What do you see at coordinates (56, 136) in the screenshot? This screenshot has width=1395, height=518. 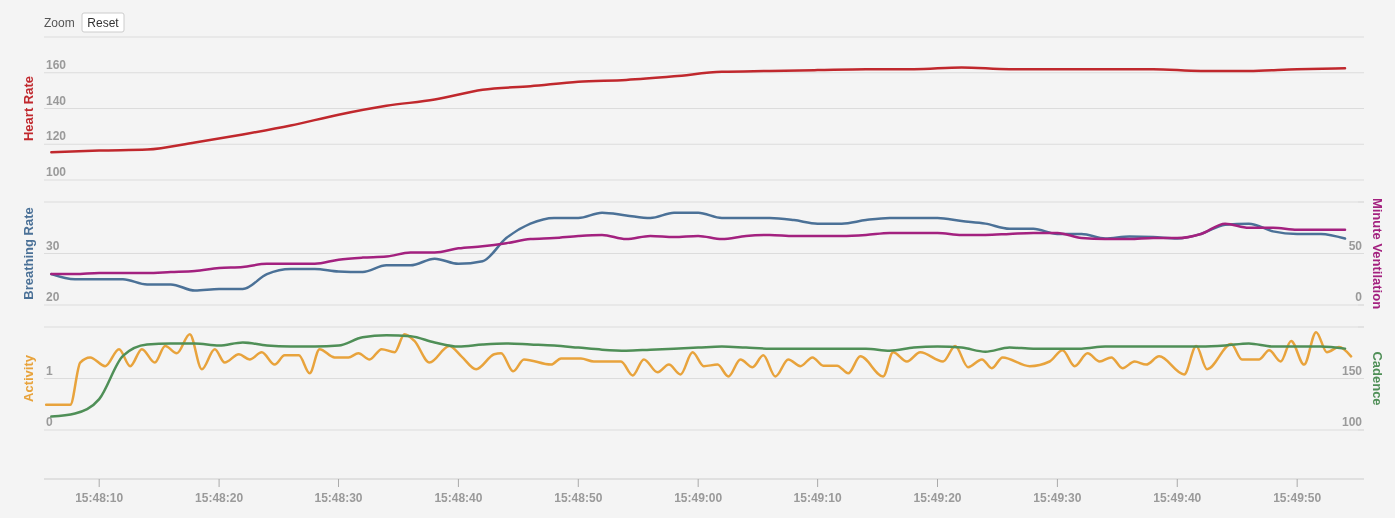 I see `y-tick-label: 120` at bounding box center [56, 136].